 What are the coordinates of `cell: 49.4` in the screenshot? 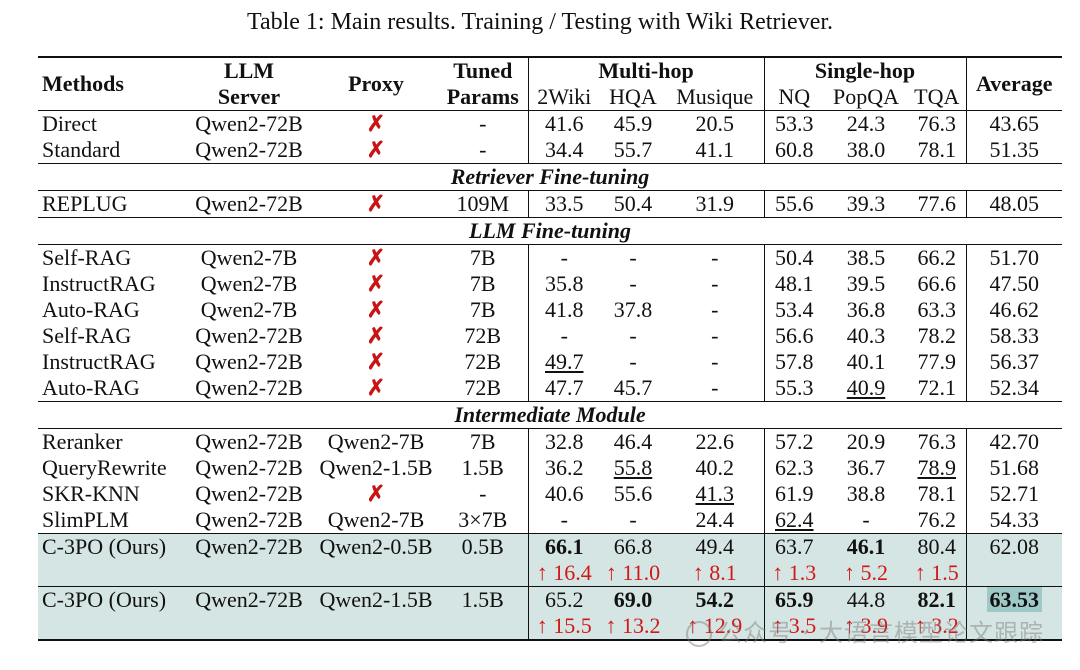 It's located at (715, 546).